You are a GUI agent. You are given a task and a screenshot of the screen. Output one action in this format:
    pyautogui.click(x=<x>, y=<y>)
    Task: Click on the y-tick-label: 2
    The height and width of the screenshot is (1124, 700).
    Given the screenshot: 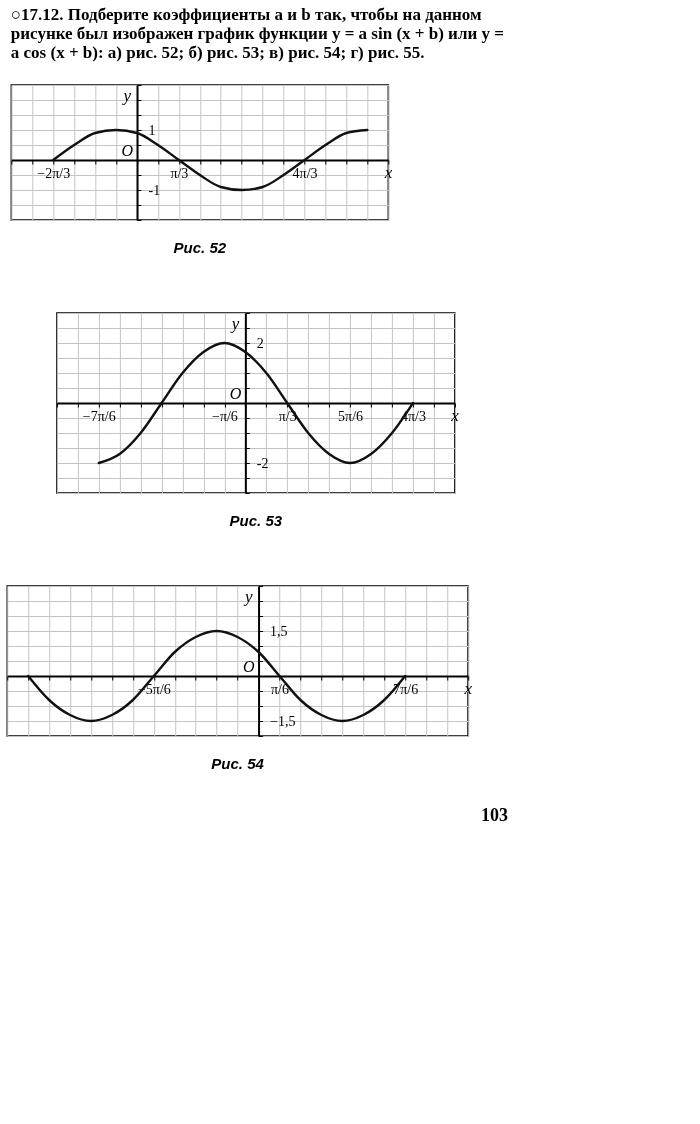 What is the action you would take?
    pyautogui.click(x=260, y=343)
    